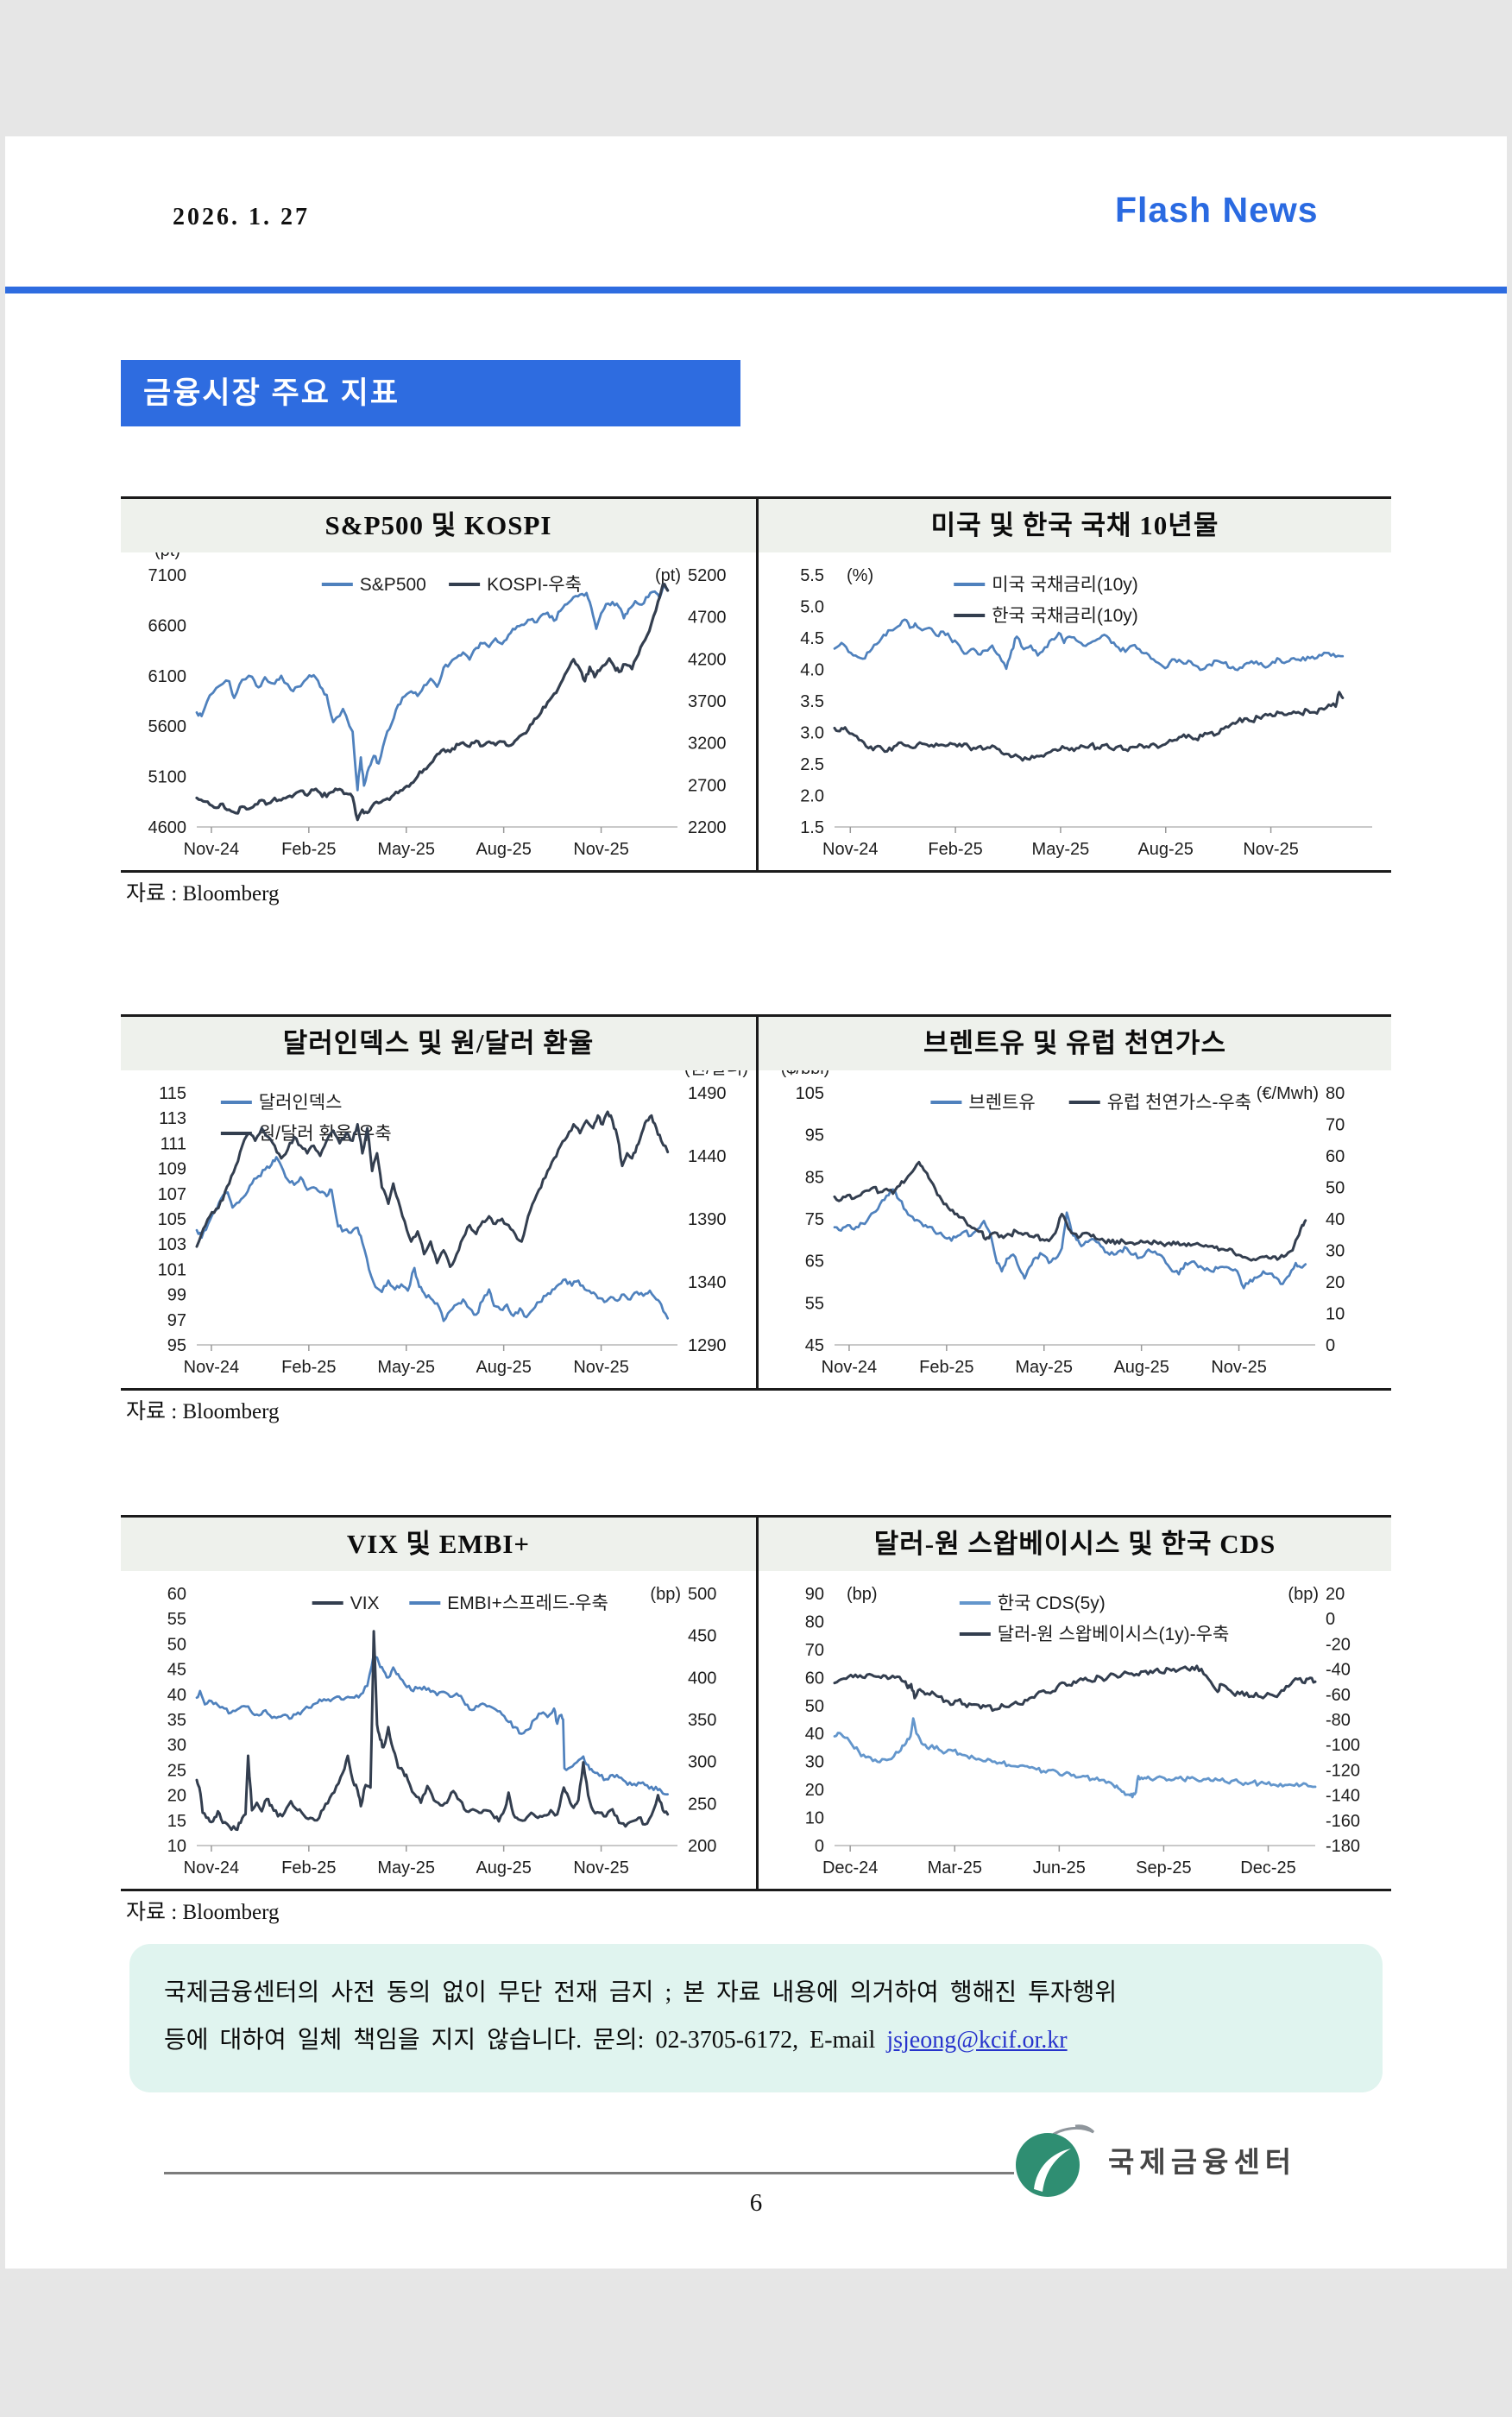  I want to click on org-logo-mark, so click(1055, 2160).